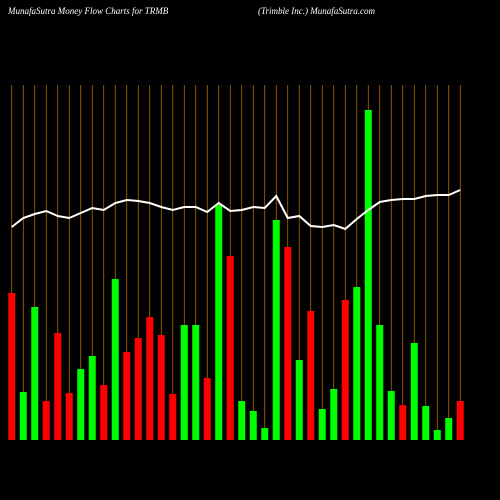  Describe the element at coordinates (236, 210) in the screenshot. I see `price-line` at that location.